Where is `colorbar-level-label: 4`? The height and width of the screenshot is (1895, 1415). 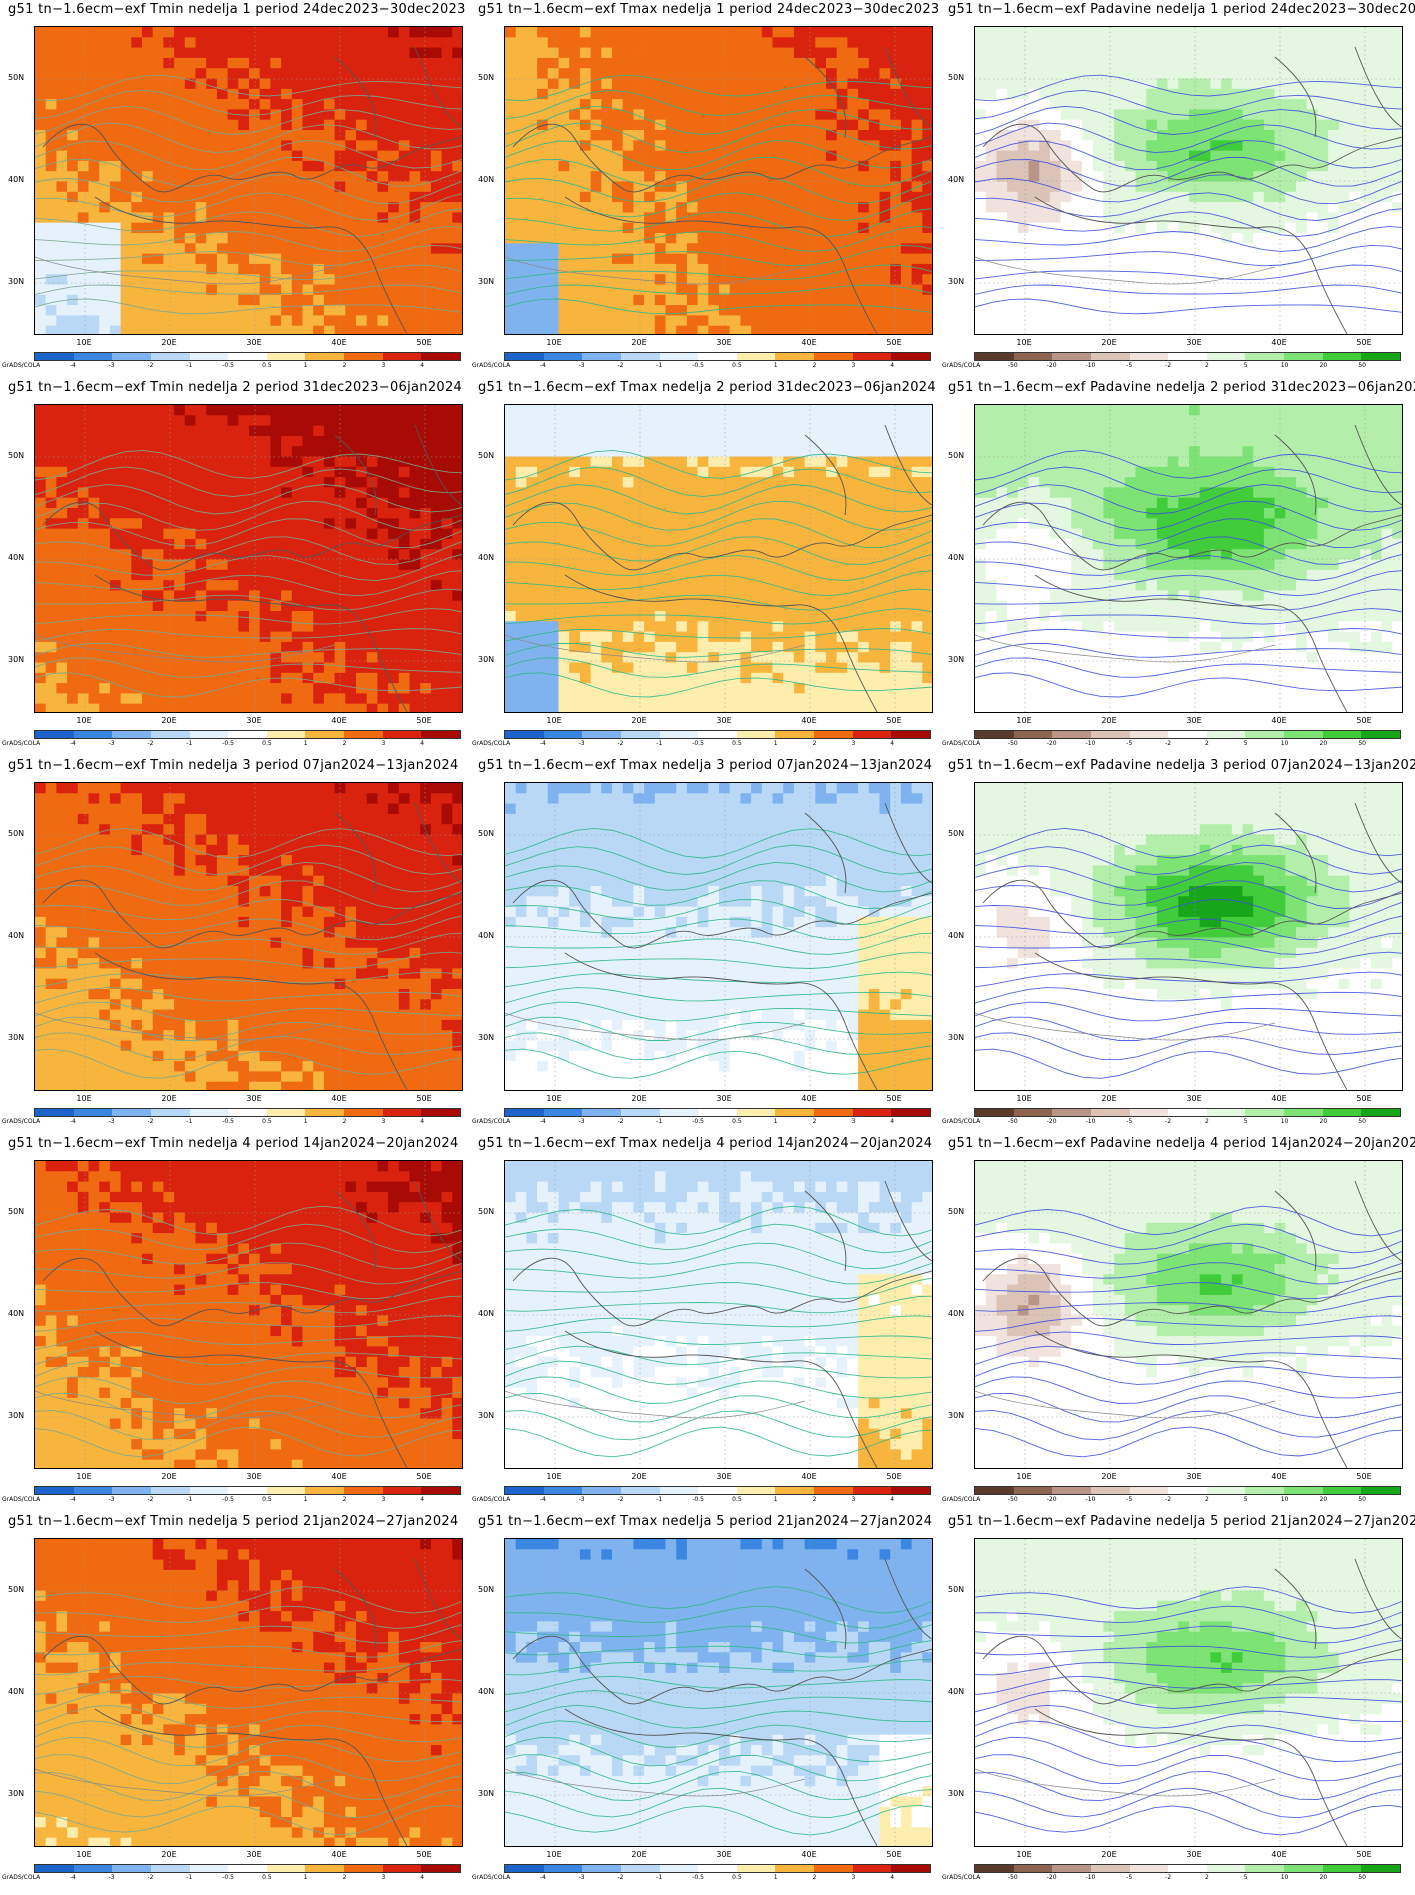 colorbar-level-label: 4 is located at coordinates (892, 1877).